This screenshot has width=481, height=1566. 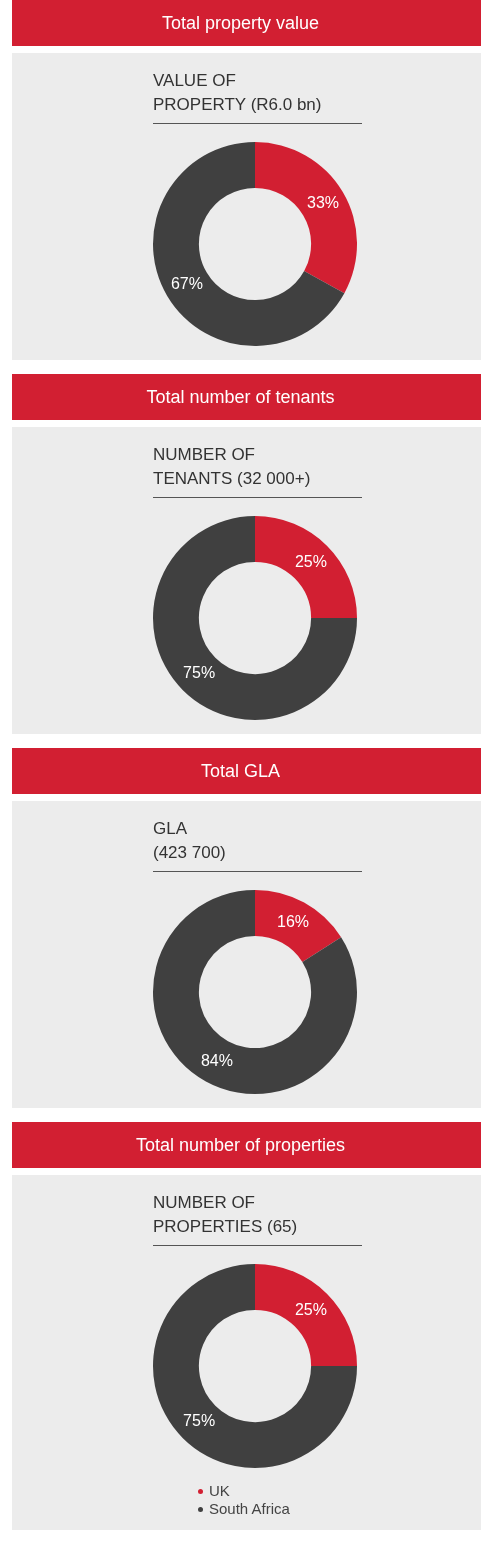 What do you see at coordinates (293, 922) in the screenshot?
I see `data-label: 16%` at bounding box center [293, 922].